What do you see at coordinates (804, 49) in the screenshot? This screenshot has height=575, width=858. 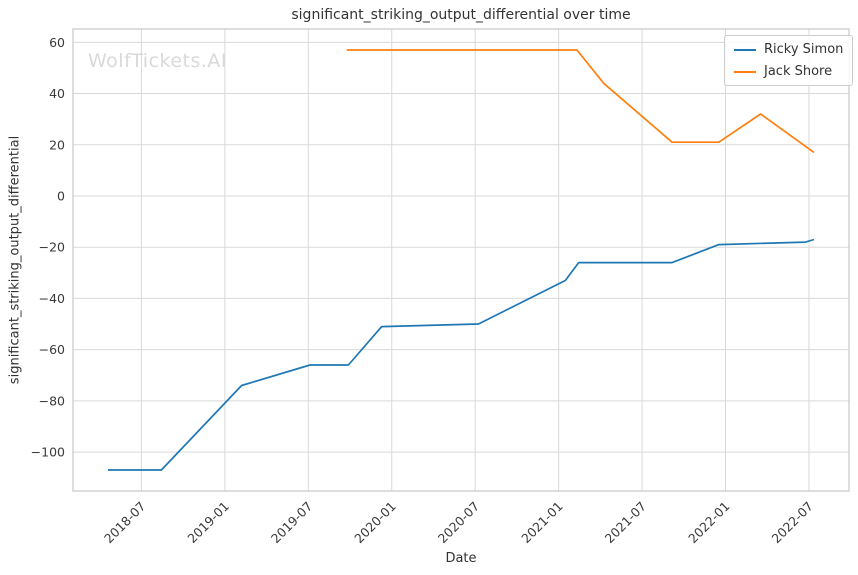 I see `legend-label: Ricky Simon` at bounding box center [804, 49].